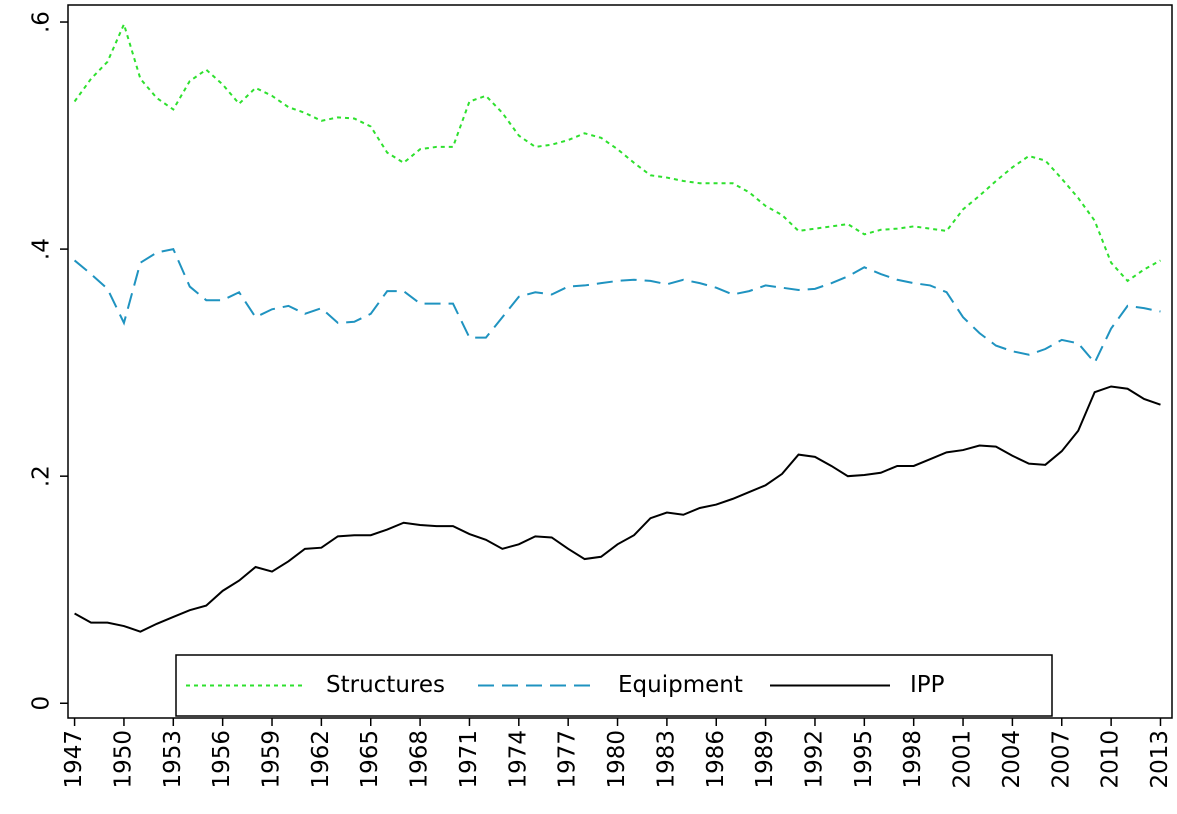 This screenshot has width=1177, height=814. Describe the element at coordinates (420, 759) in the screenshot. I see `x-tick-label: 1968` at that location.